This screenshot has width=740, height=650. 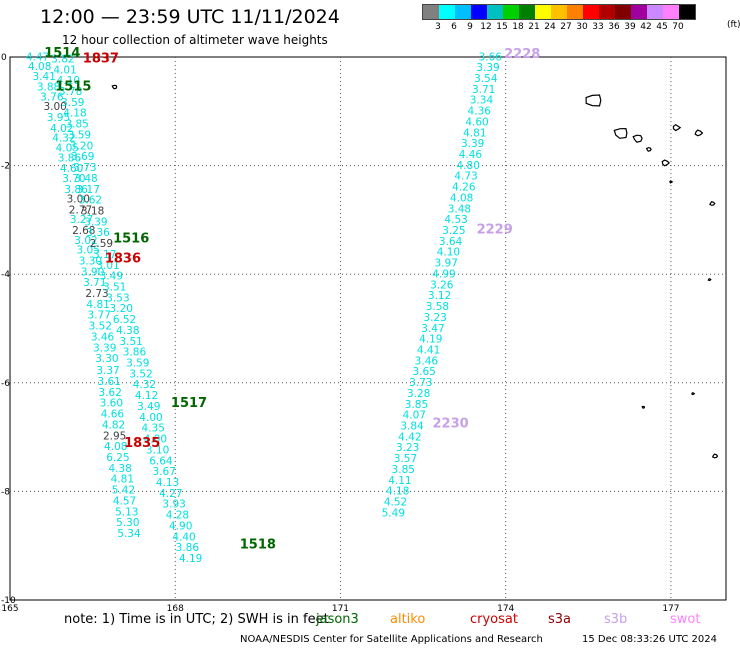 What do you see at coordinates (582, 27) in the screenshot?
I see `legend-label: 30` at bounding box center [582, 27].